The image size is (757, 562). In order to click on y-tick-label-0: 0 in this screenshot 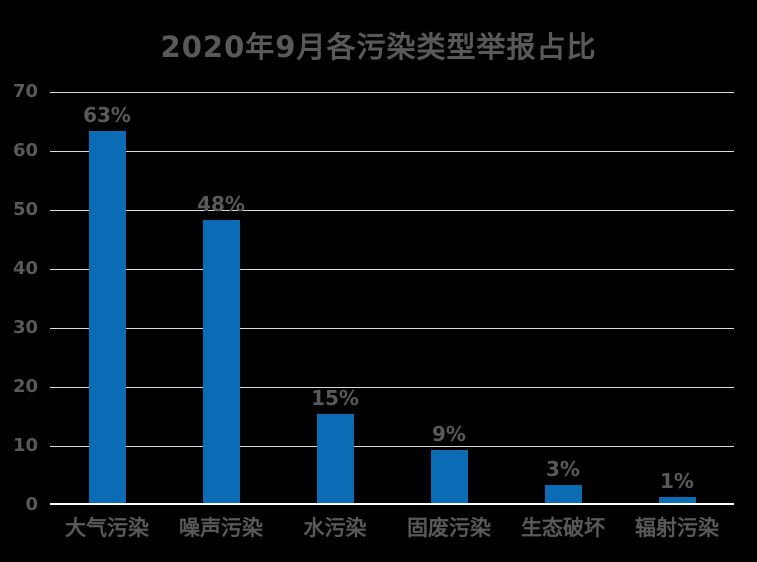, I will do `click(31, 504)`.